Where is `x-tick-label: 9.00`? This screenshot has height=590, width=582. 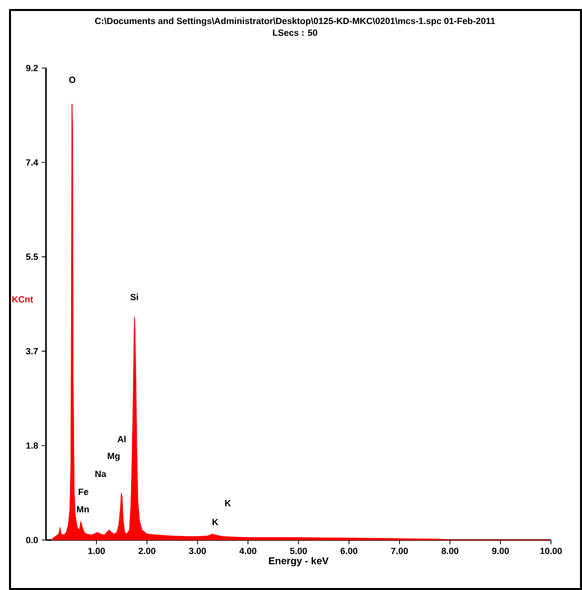
x-tick-label: 9.00 is located at coordinates (500, 551).